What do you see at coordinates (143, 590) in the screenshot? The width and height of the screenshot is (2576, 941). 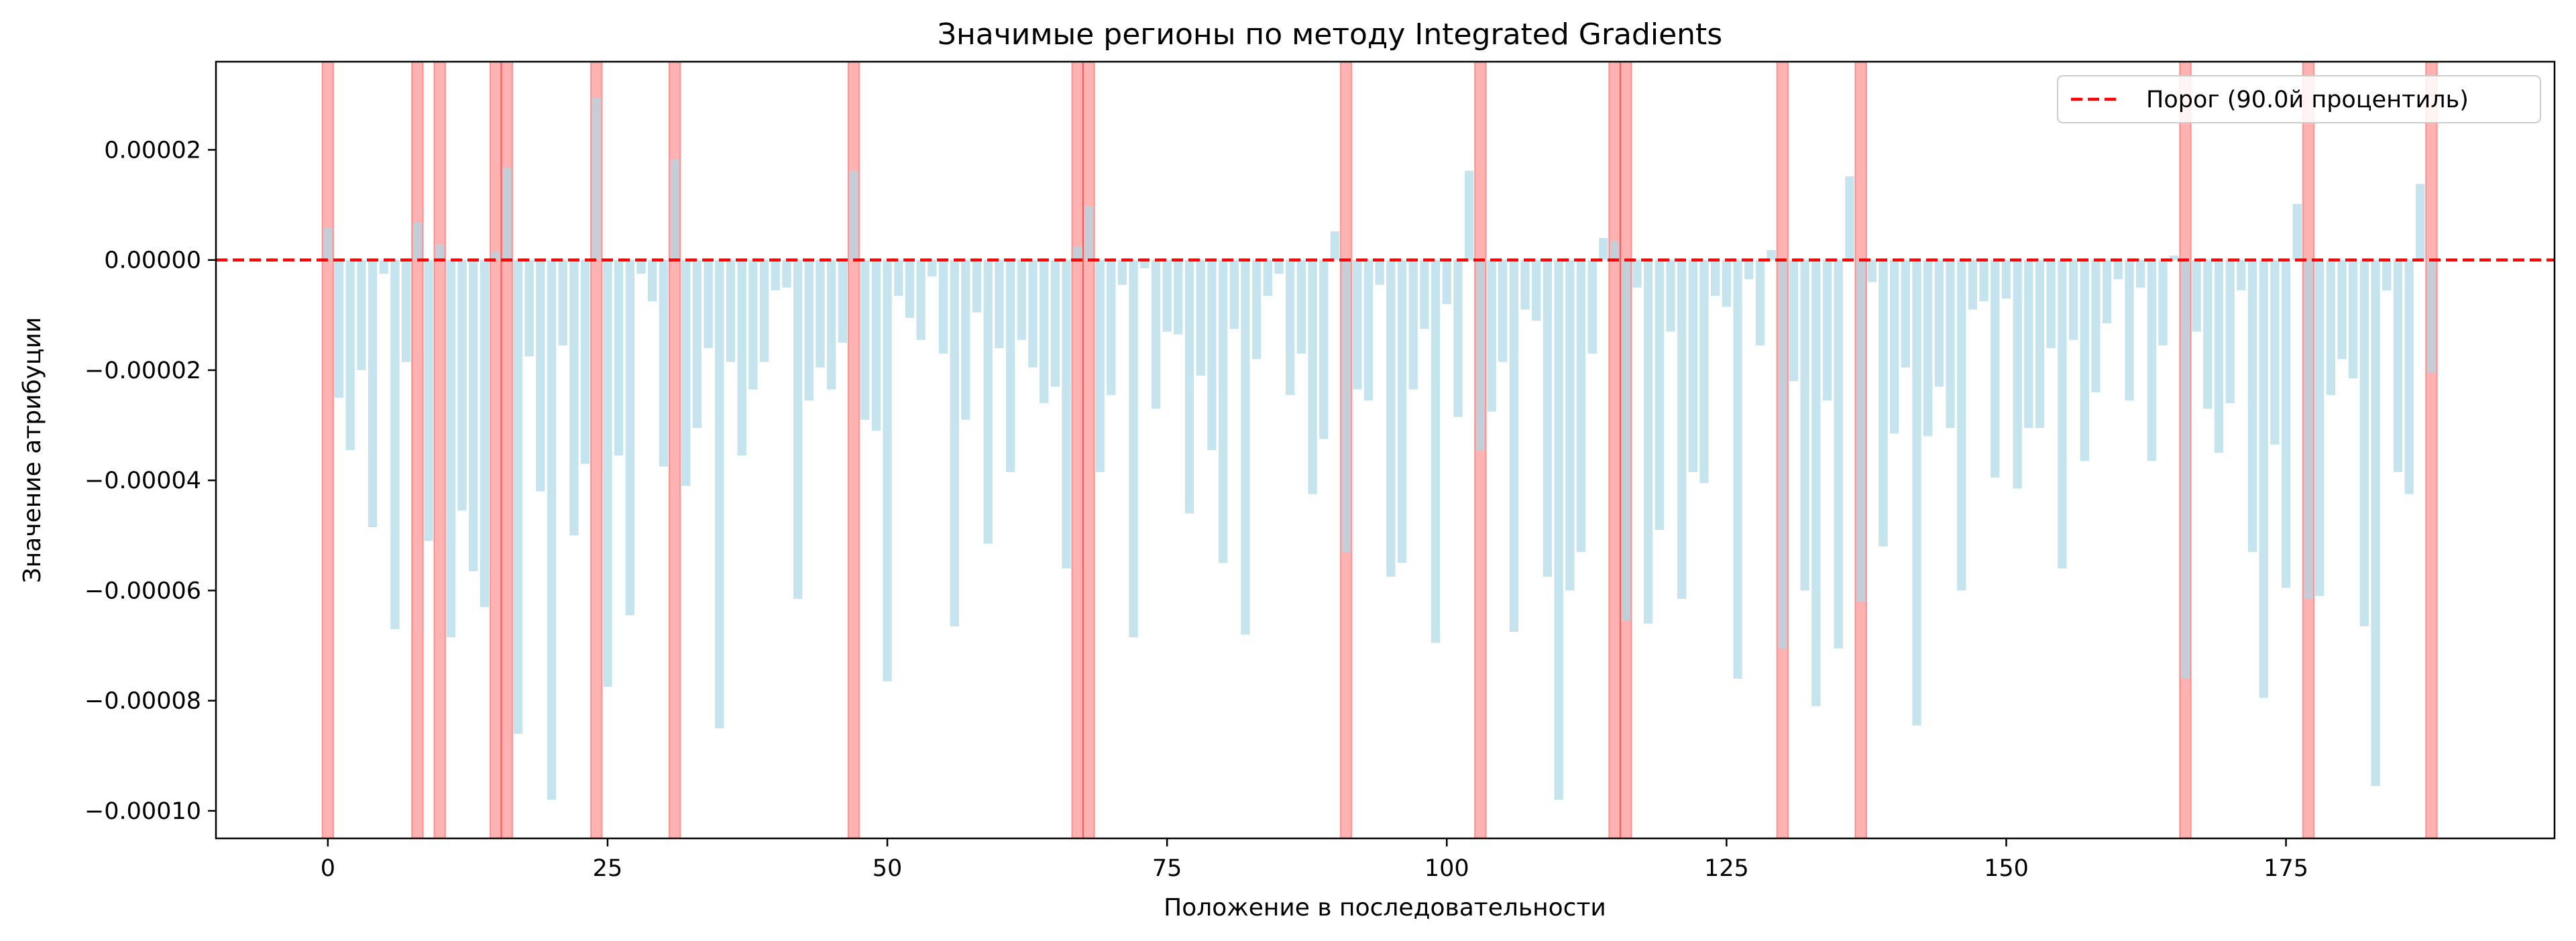 I see `y-tick-label-4: −0.00006` at bounding box center [143, 590].